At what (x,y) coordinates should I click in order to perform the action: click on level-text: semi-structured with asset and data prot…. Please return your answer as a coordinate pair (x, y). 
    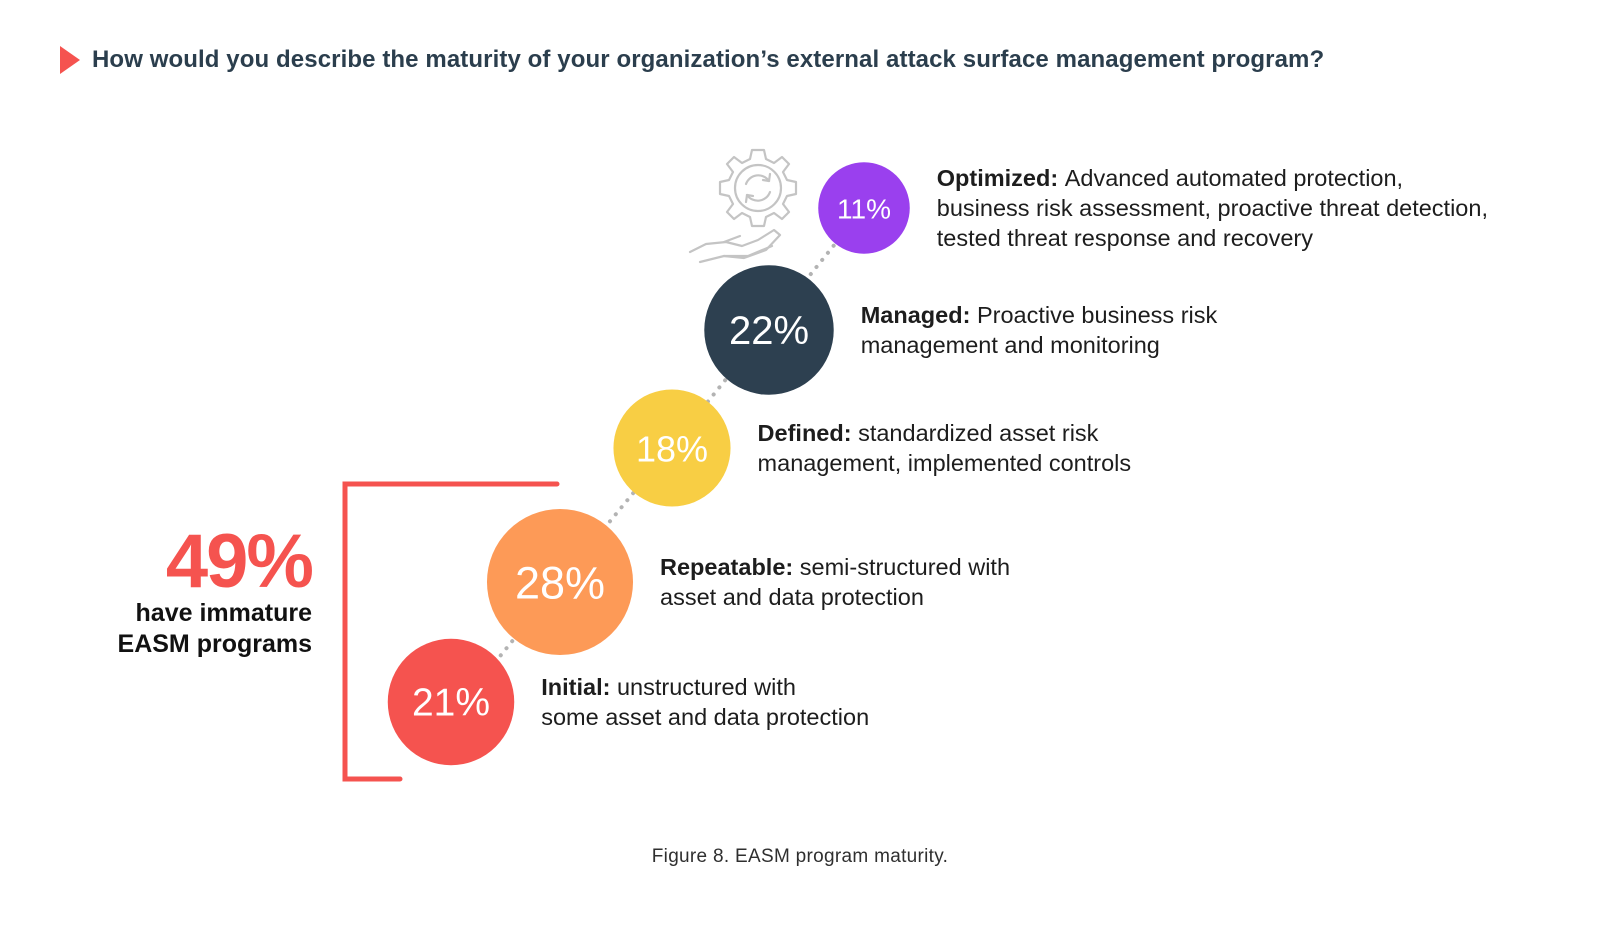
    Looking at the image, I should click on (835, 582).